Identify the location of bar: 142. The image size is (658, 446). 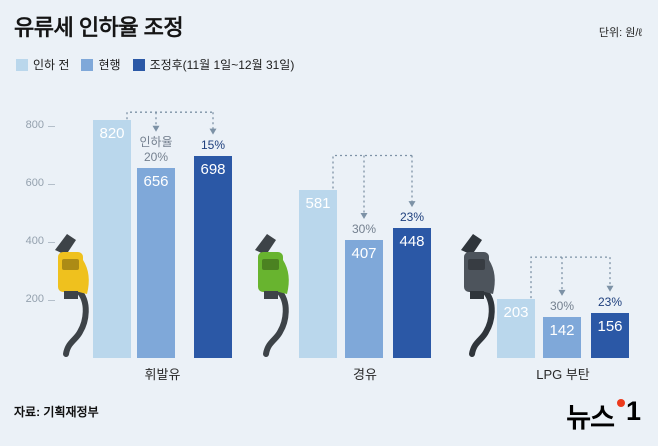
(562, 337).